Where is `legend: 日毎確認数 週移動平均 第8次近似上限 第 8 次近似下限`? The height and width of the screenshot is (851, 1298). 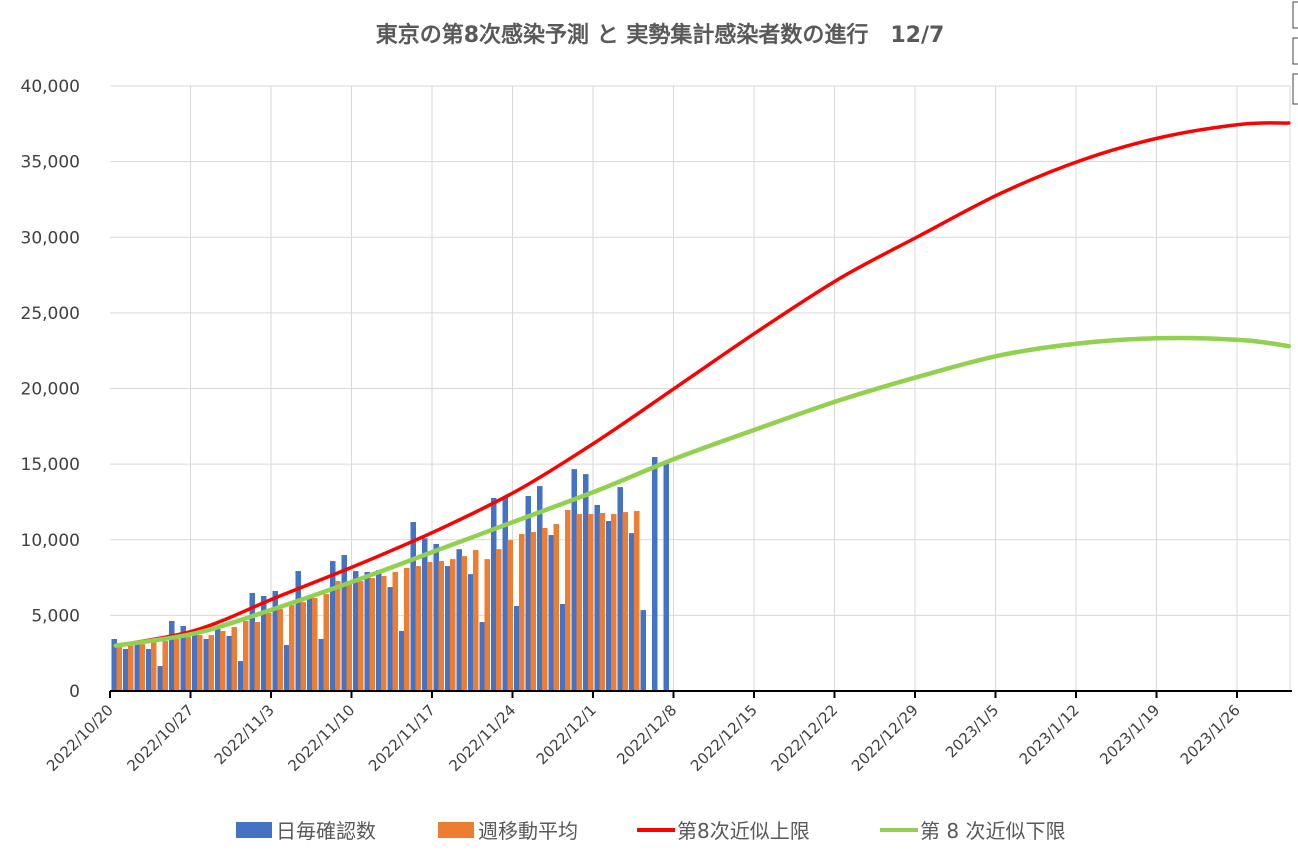
legend: 日毎確認数 週移動平均 第8次近似上限 第 8 次近似下限 is located at coordinates (650, 831).